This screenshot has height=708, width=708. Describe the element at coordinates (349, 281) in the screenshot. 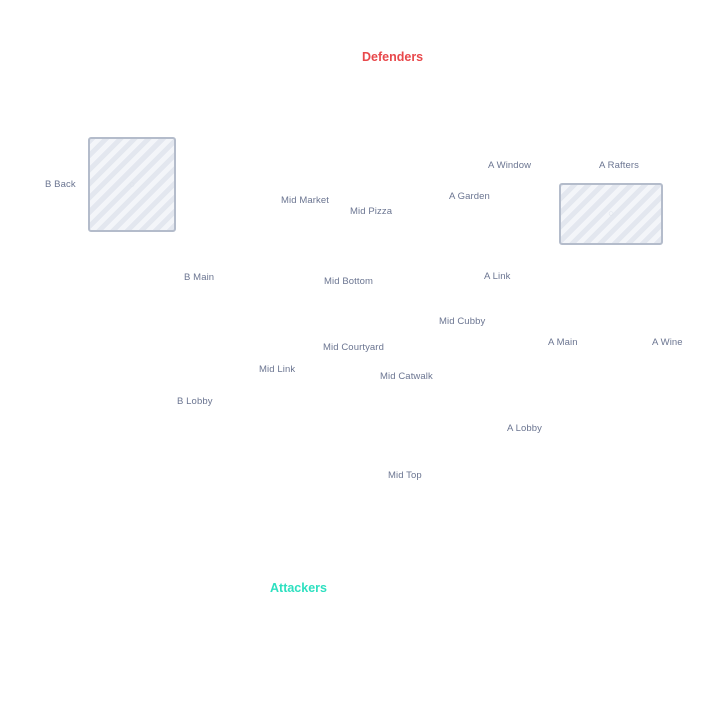

I see `callout-mid-bottom: Mid Bottom` at that location.